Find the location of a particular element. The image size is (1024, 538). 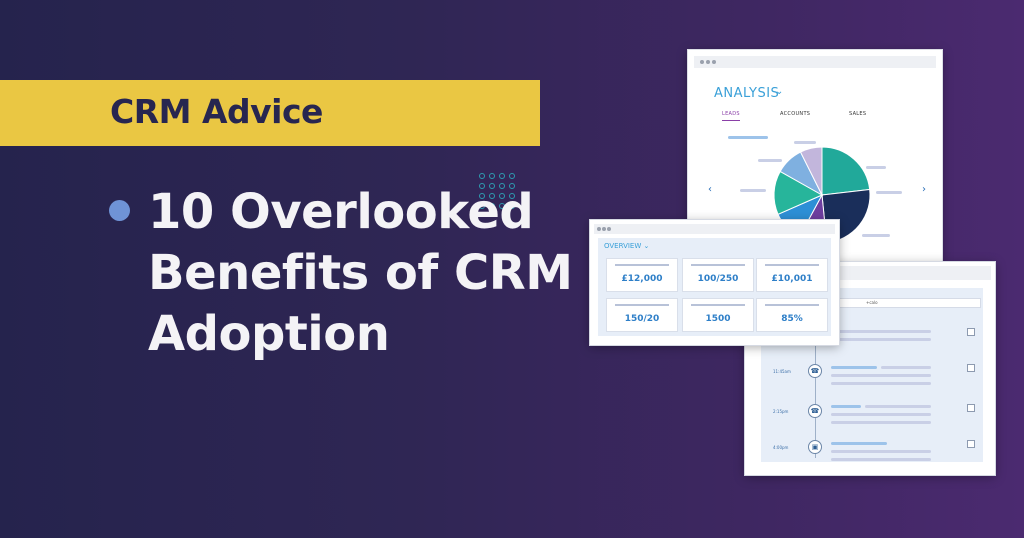

pie-chart is located at coordinates (822, 195).